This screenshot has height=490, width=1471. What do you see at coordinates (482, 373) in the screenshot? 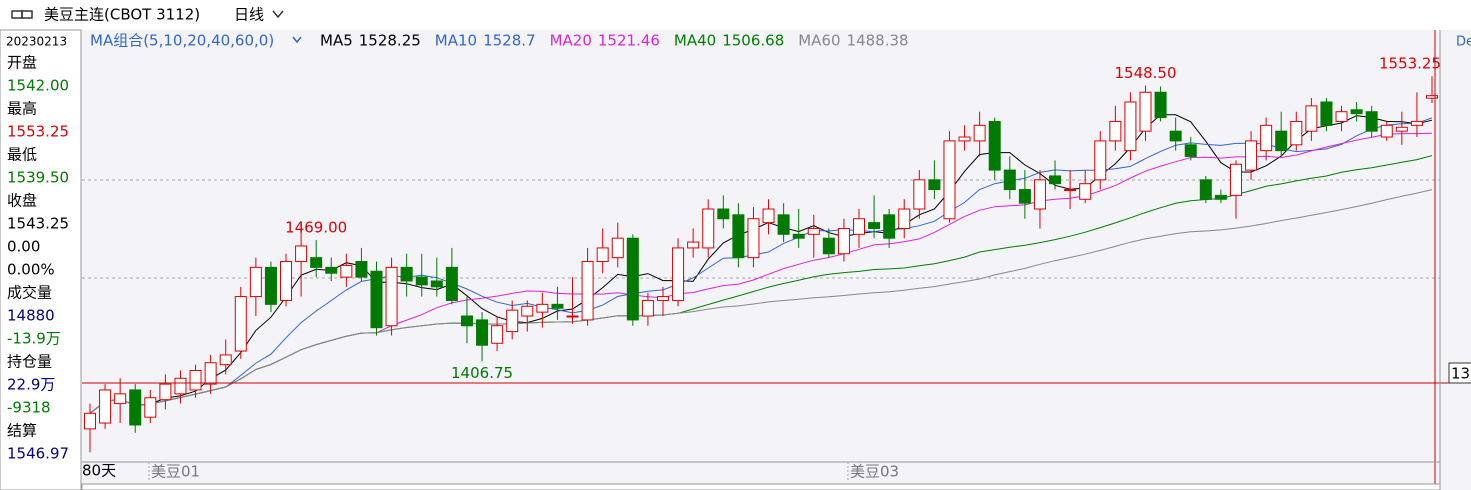
I see `price-annotation: 1406.75` at bounding box center [482, 373].